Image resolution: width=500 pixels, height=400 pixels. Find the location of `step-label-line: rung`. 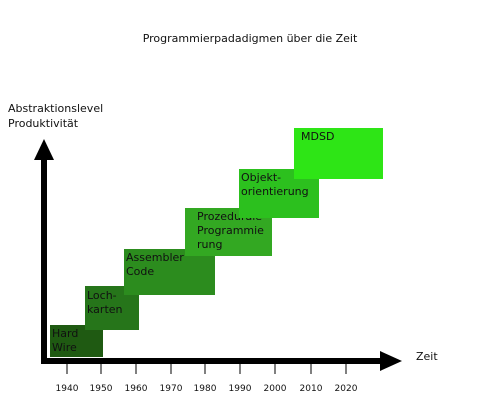

step-label-line: rung is located at coordinates (210, 244).